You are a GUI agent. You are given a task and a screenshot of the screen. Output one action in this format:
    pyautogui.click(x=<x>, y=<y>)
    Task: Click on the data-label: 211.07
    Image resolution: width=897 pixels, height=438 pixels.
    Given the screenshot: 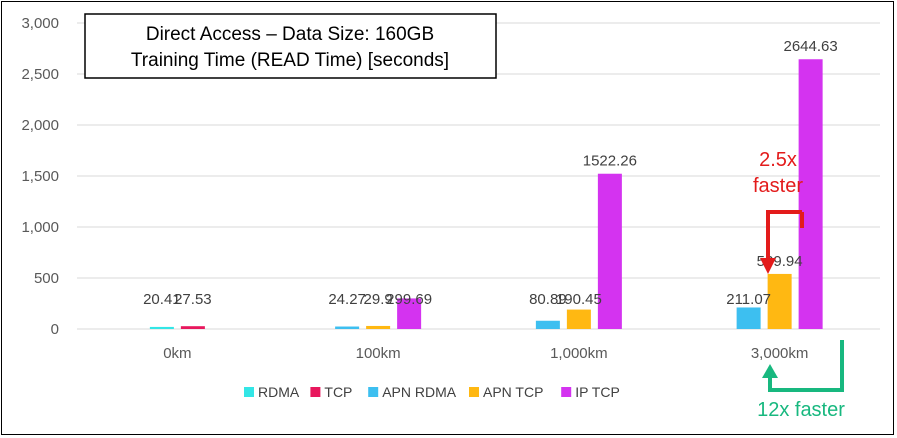 What is the action you would take?
    pyautogui.click(x=748, y=299)
    